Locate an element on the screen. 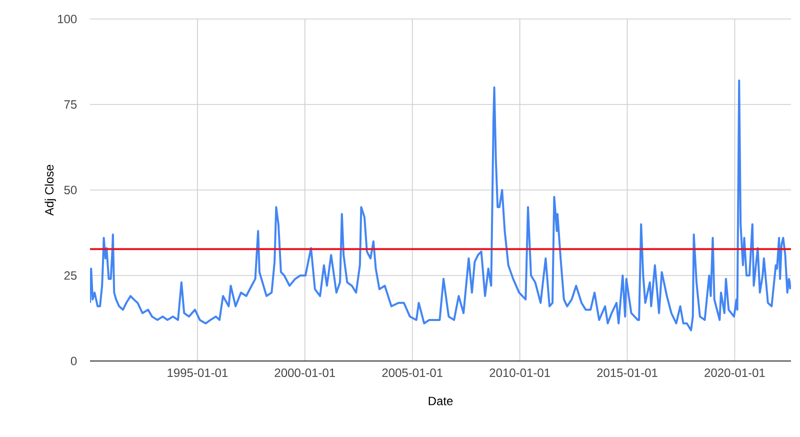 The height and width of the screenshot is (437, 800). y-tick-label: 50 is located at coordinates (70, 190).